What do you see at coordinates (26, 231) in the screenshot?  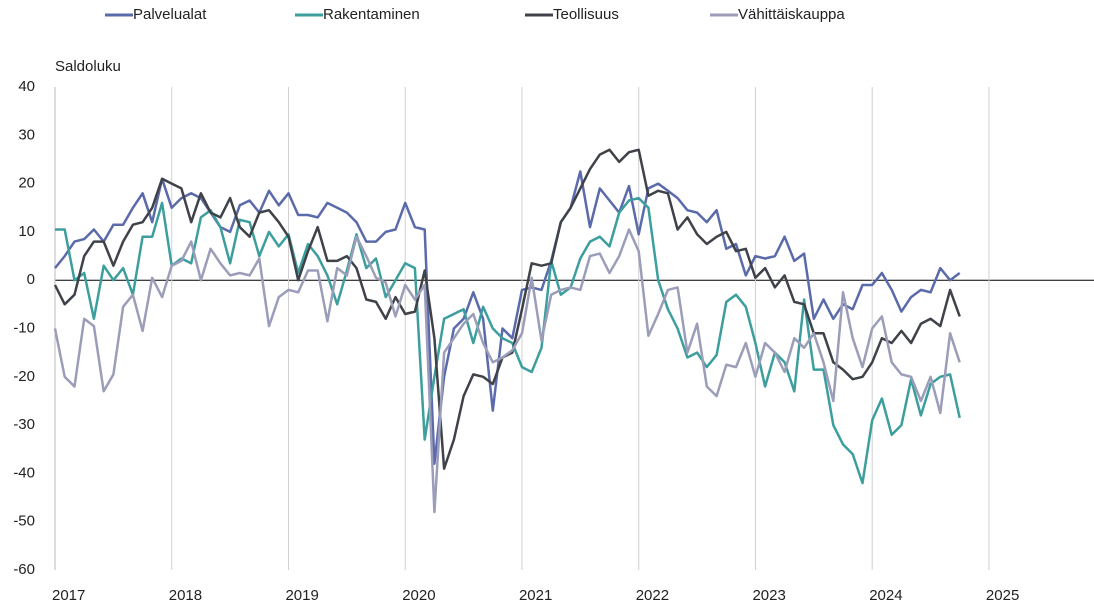 I see `y-tick-label: 10` at bounding box center [26, 231].